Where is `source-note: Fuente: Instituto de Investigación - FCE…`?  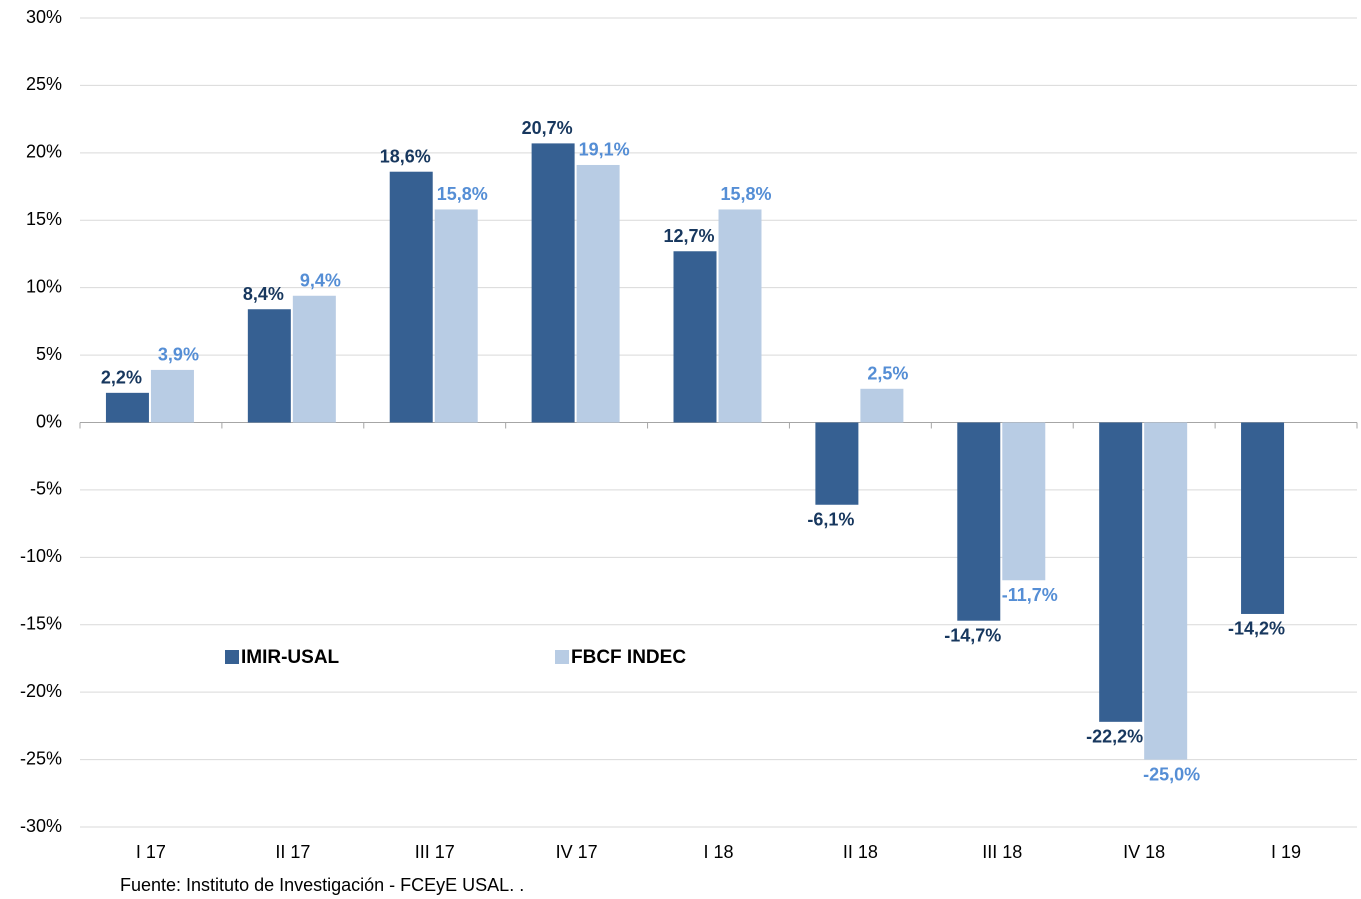
source-note: Fuente: Instituto de Investigación - FCE… is located at coordinates (322, 885).